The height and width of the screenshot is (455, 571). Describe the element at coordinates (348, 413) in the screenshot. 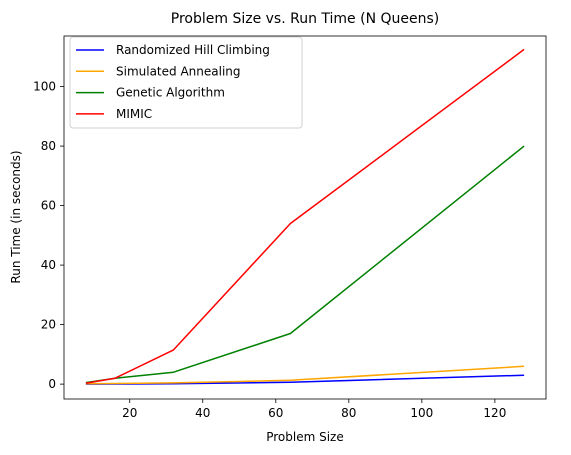

I see `x-tick-label: 80` at that location.